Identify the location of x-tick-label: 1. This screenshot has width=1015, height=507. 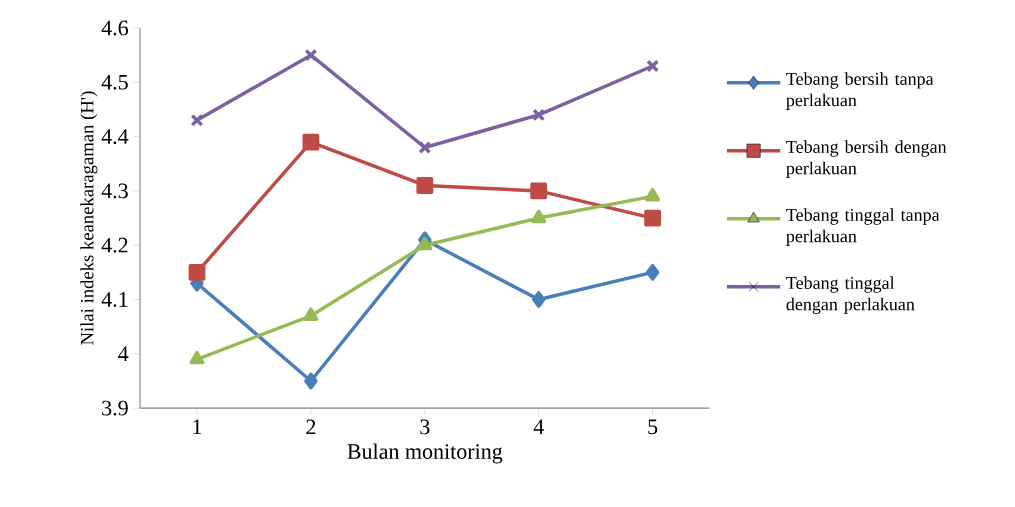
(197, 427).